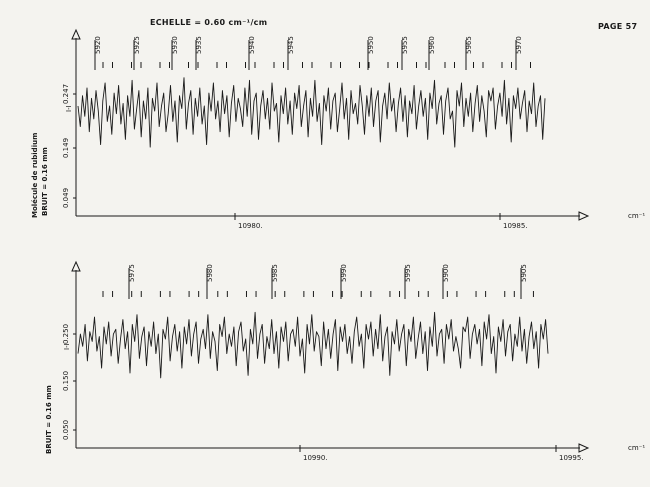  I want to click on line-number-label: 5925, so click(137, 45).